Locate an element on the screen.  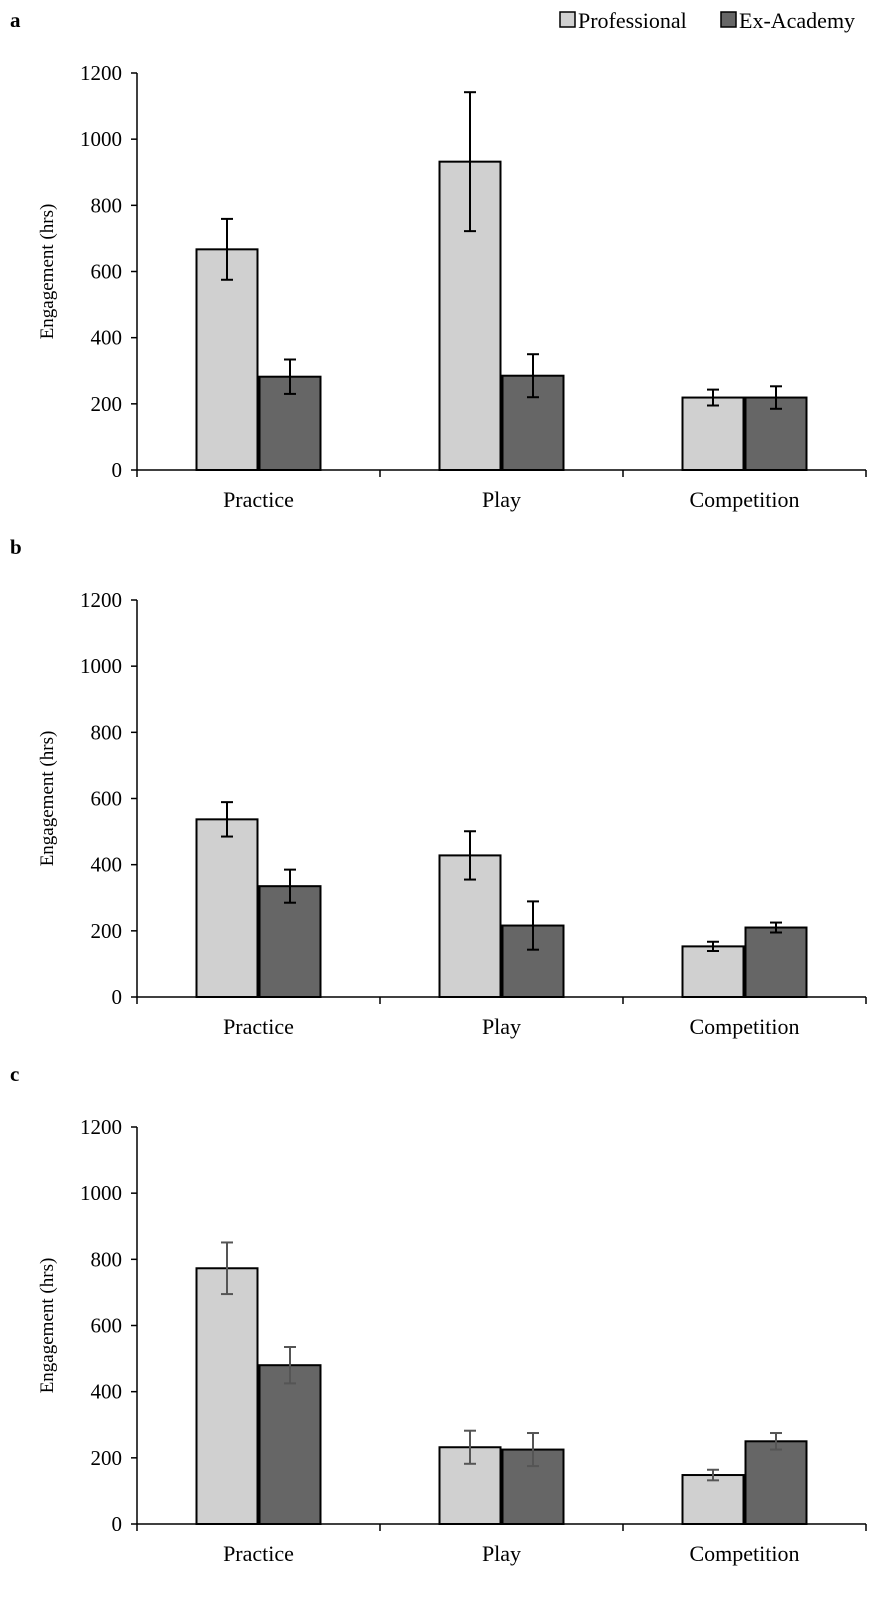
bar-ex-academy-play is located at coordinates (533, 422).